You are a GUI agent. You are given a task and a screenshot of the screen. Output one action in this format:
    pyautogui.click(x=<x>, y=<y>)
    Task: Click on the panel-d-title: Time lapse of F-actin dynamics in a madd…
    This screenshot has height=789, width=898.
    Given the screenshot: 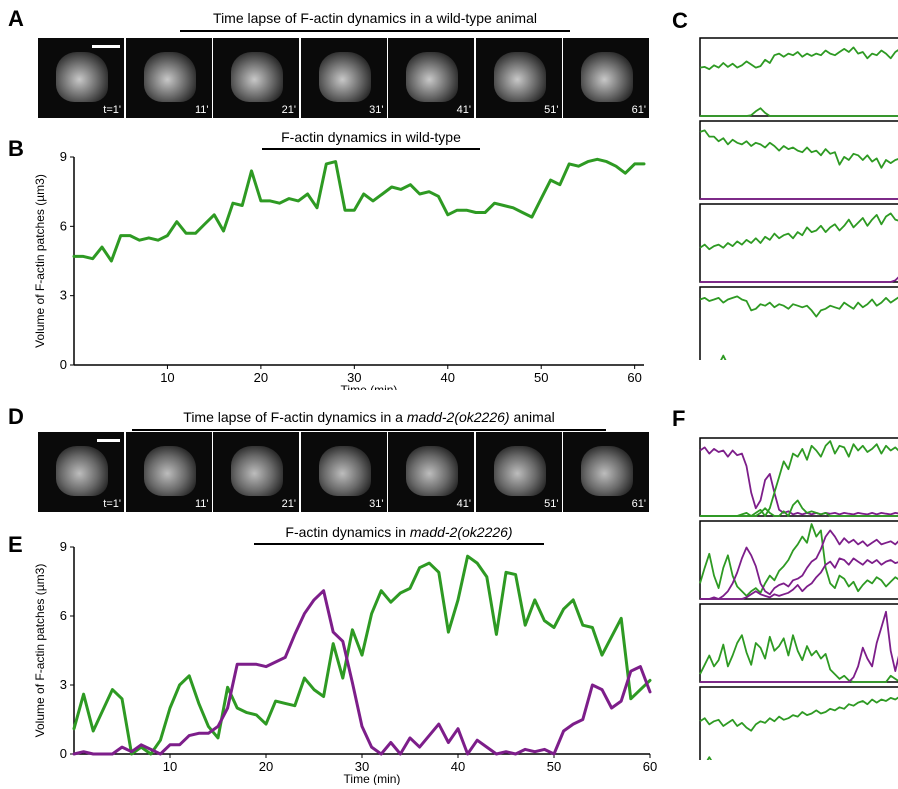 What is the action you would take?
    pyautogui.click(x=369, y=417)
    